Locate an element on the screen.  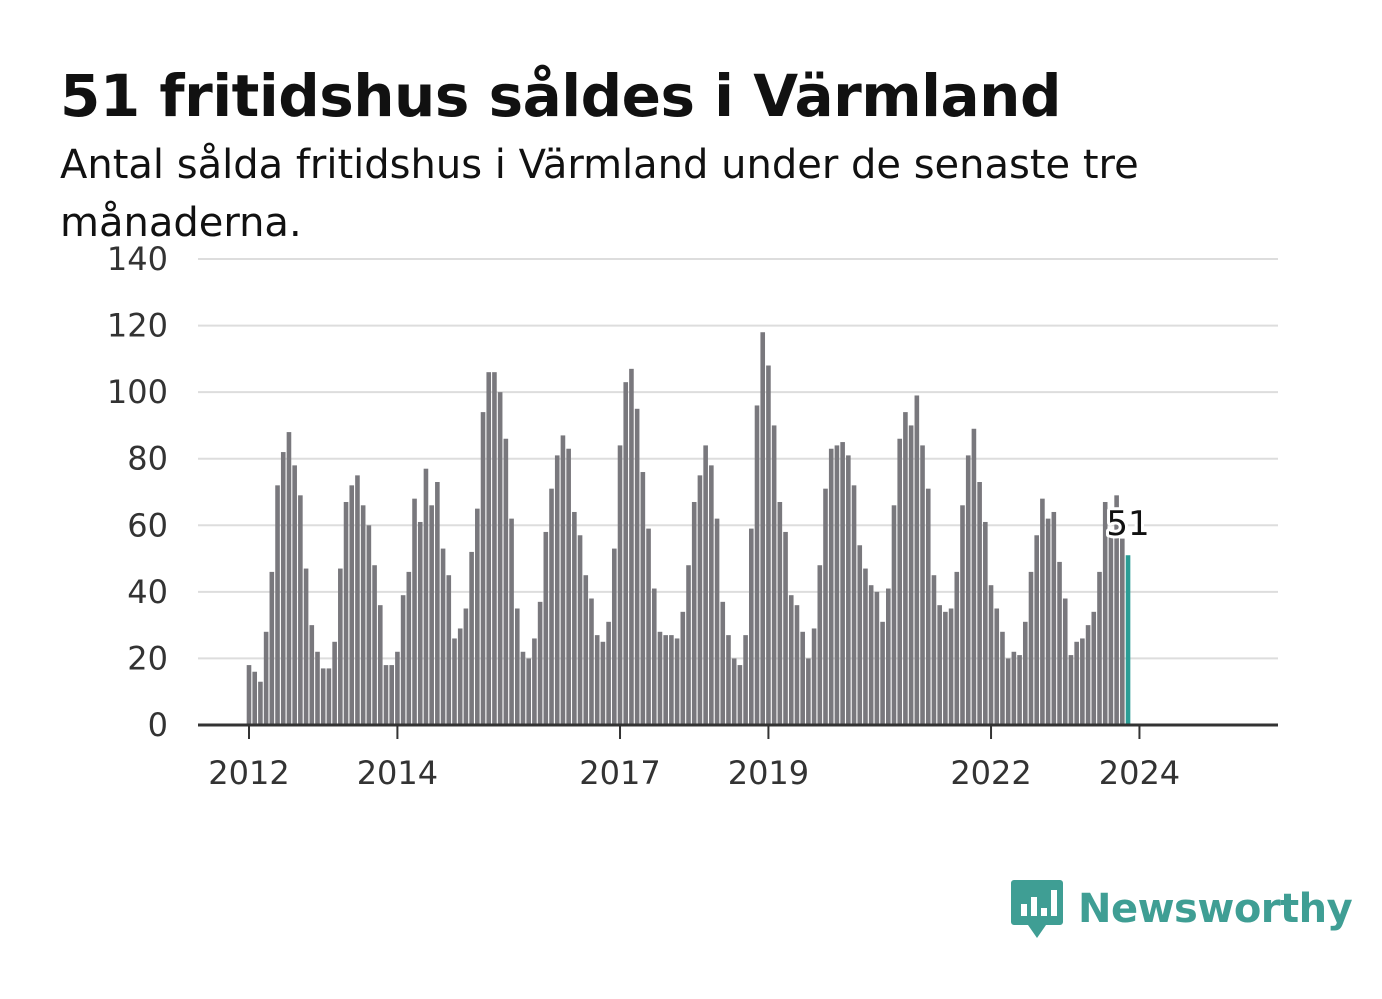
brand-name: Newsworthy is located at coordinates (1215, 909).